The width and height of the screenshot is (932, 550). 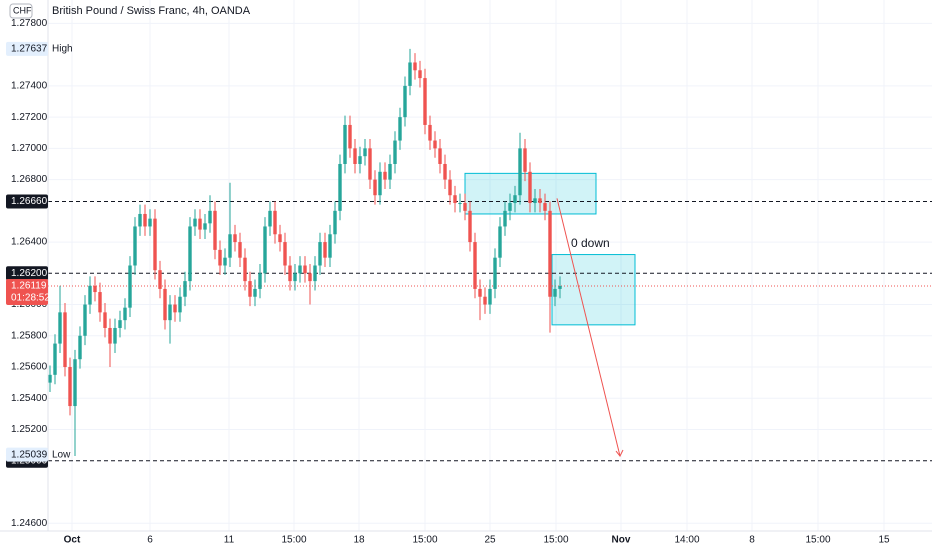 I want to click on arrow, so click(x=588, y=327).